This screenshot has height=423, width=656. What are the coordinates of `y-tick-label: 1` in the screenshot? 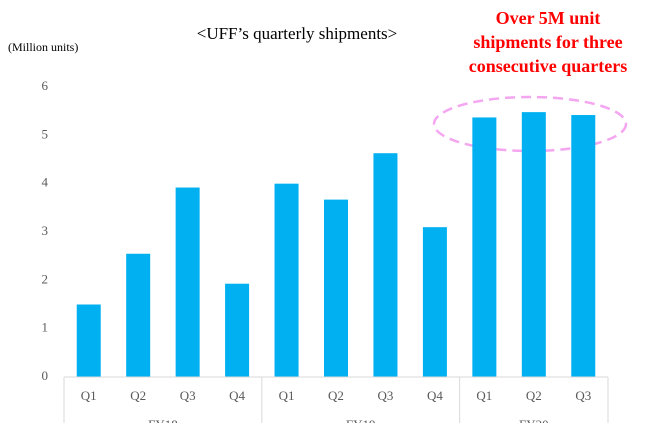 It's located at (45, 327).